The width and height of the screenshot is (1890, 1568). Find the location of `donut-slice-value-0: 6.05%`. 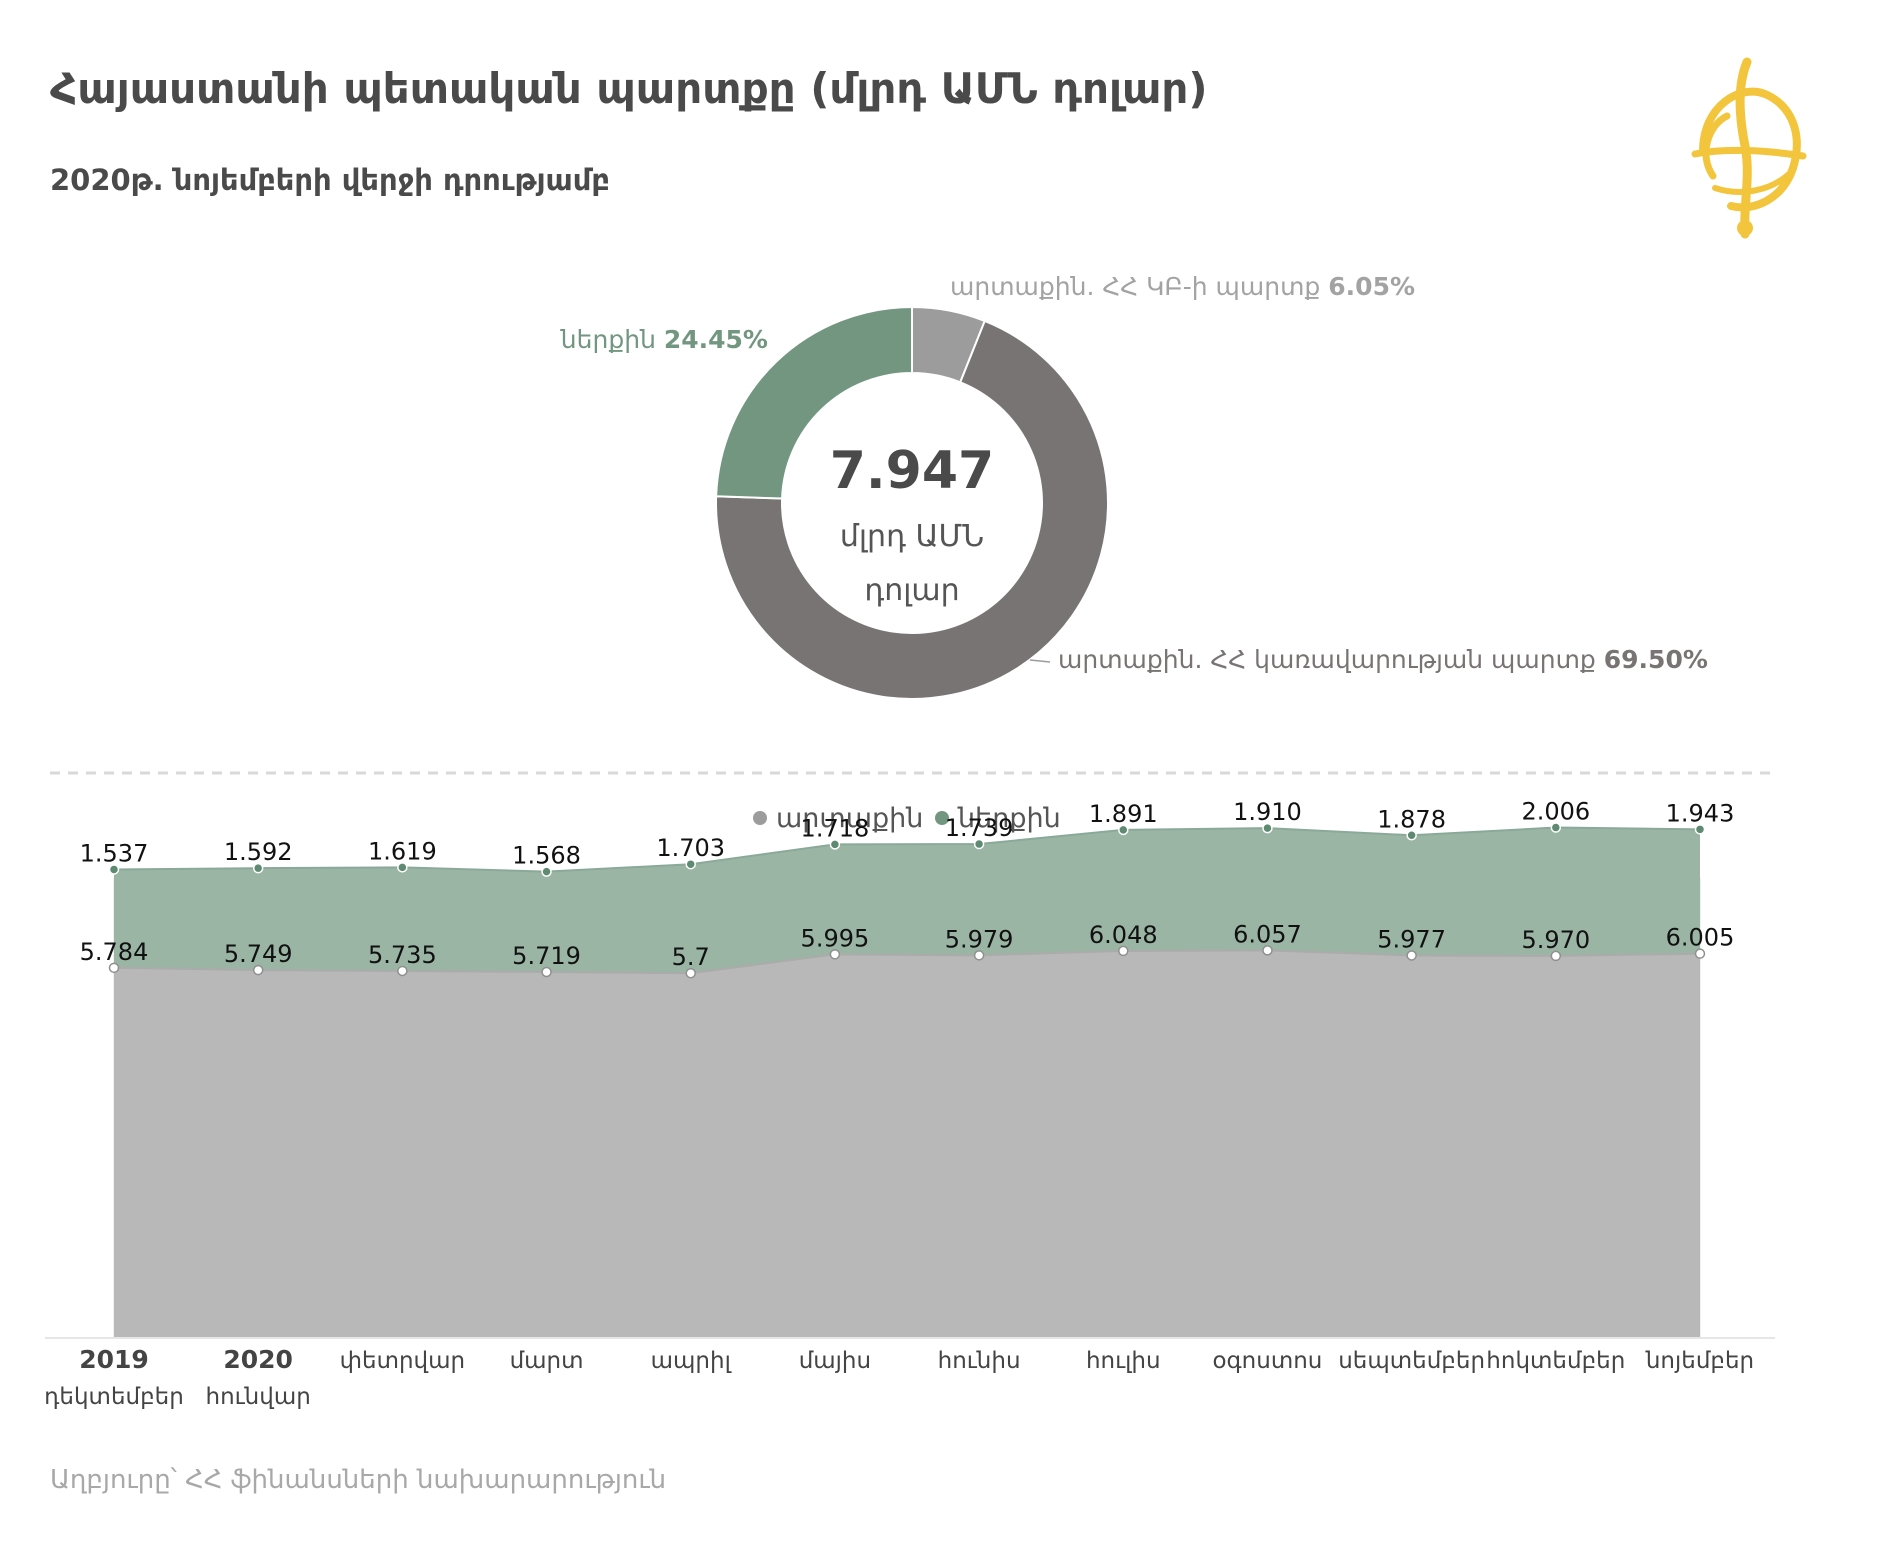

donut-slice-value-0: 6.05% is located at coordinates (1371, 286).